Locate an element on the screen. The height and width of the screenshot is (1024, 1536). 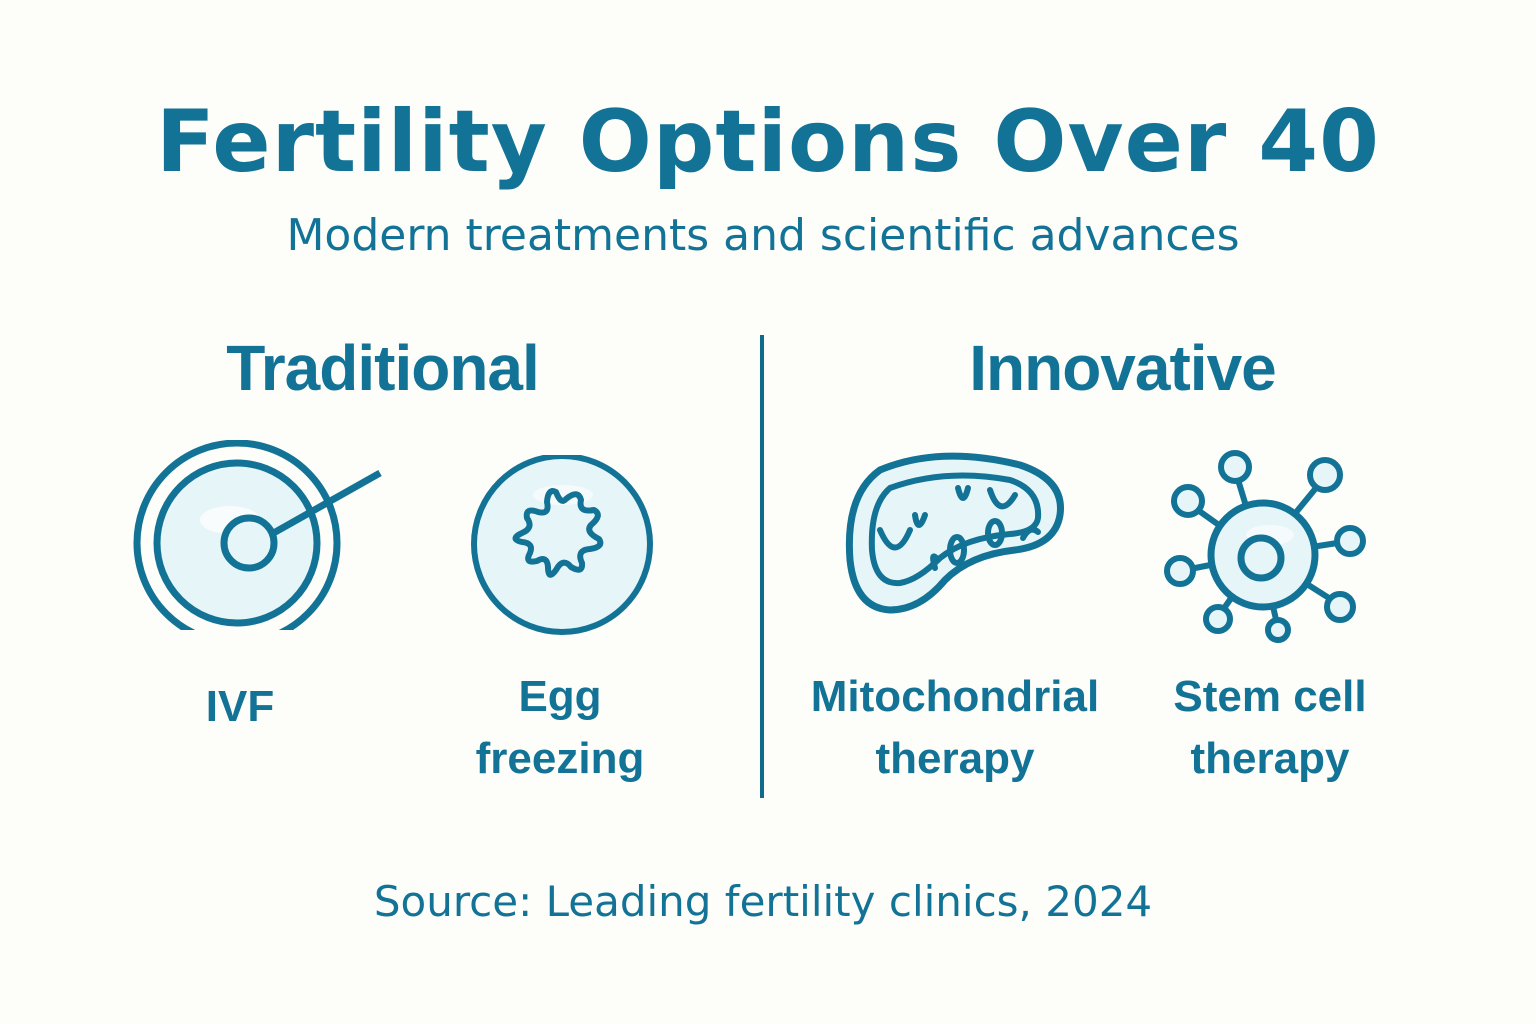
item-label-stem-cell-therapy: Stem cell therapy is located at coordinates (1270, 727).